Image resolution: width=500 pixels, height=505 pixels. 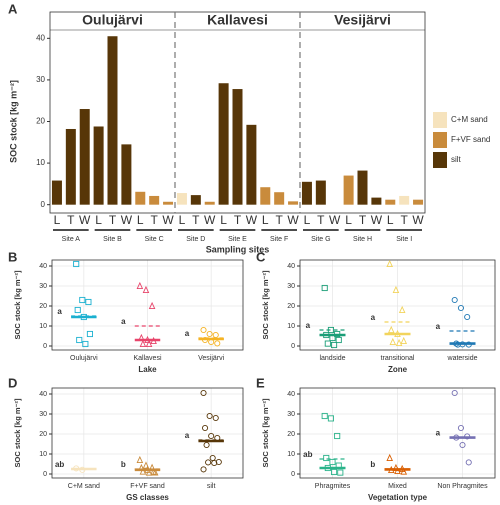 I want to click on x-axis-title: Sampling sites, so click(x=238, y=249).